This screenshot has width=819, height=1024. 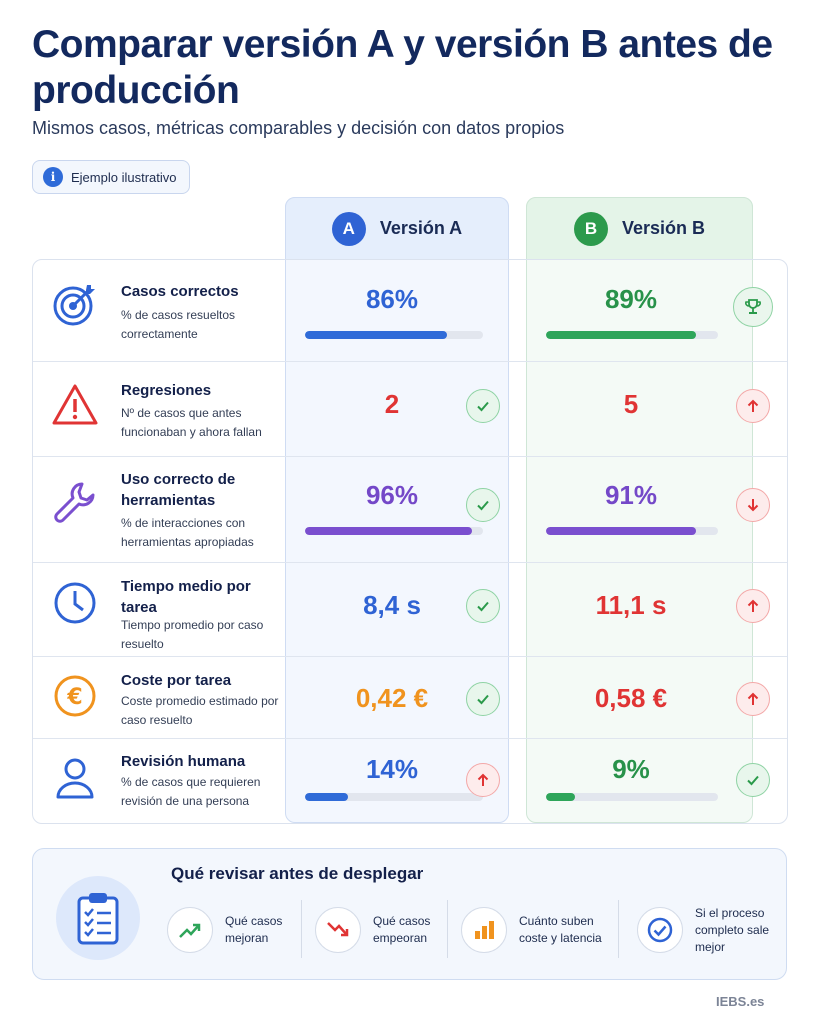 I want to click on column-header-b: B Versión B, so click(x=639, y=228).